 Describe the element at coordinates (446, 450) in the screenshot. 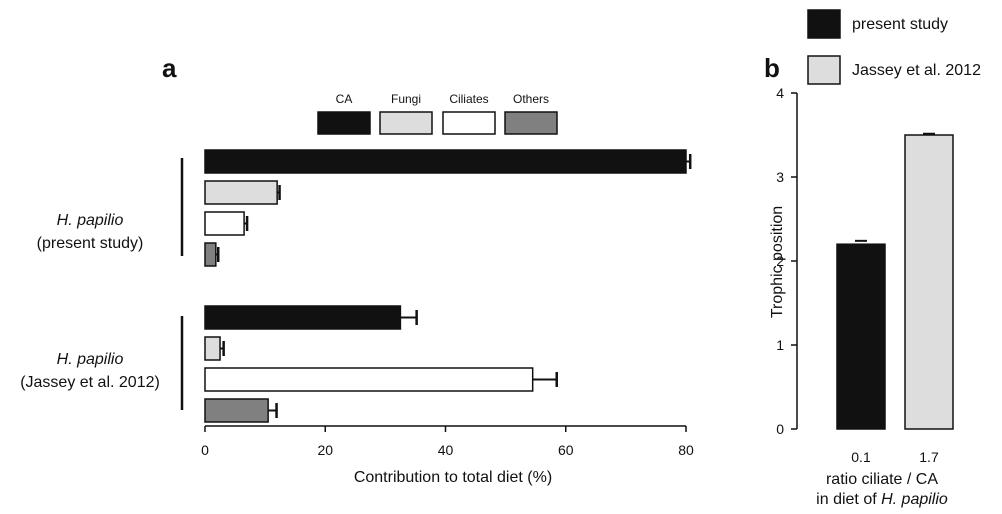

I see `x-tick-label-40: 40` at that location.